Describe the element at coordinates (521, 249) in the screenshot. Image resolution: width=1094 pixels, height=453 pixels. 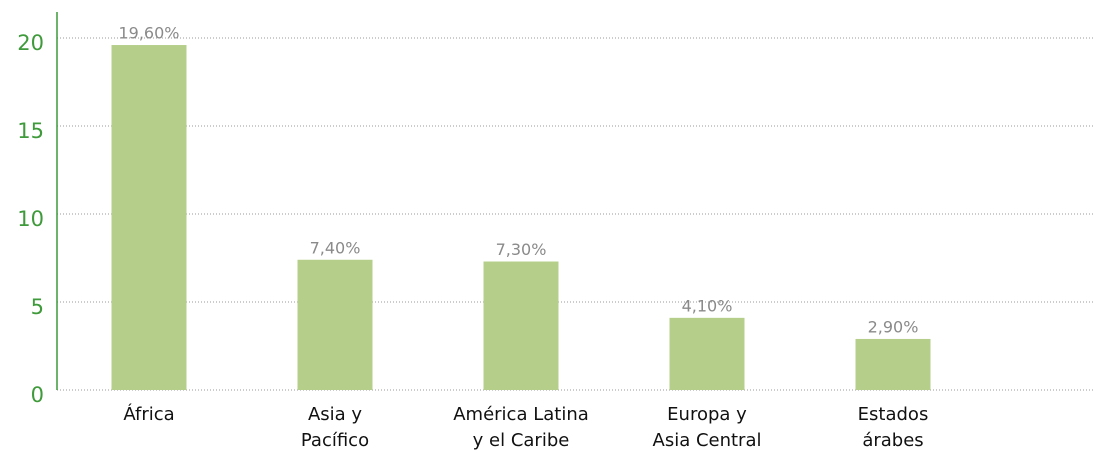
I see `value-label: 7,30%` at that location.